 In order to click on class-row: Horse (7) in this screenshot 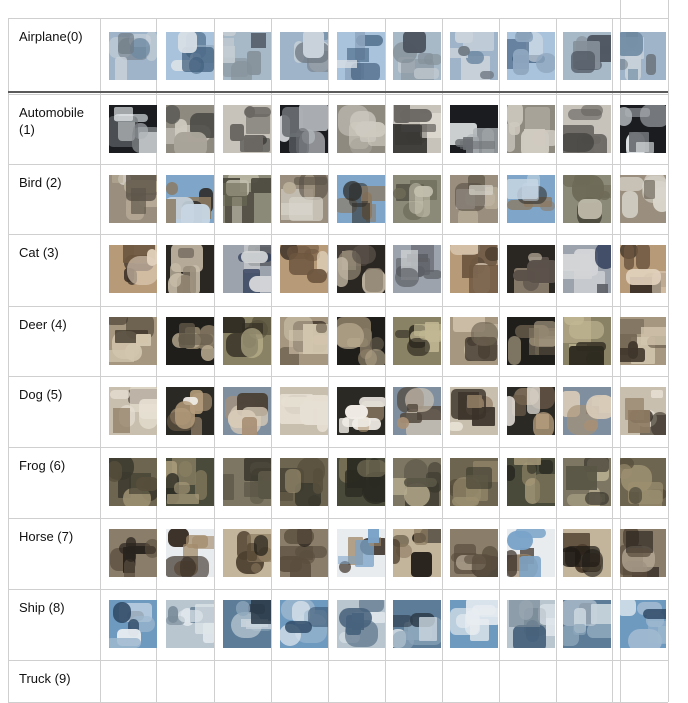, I will do `click(344, 553)`.